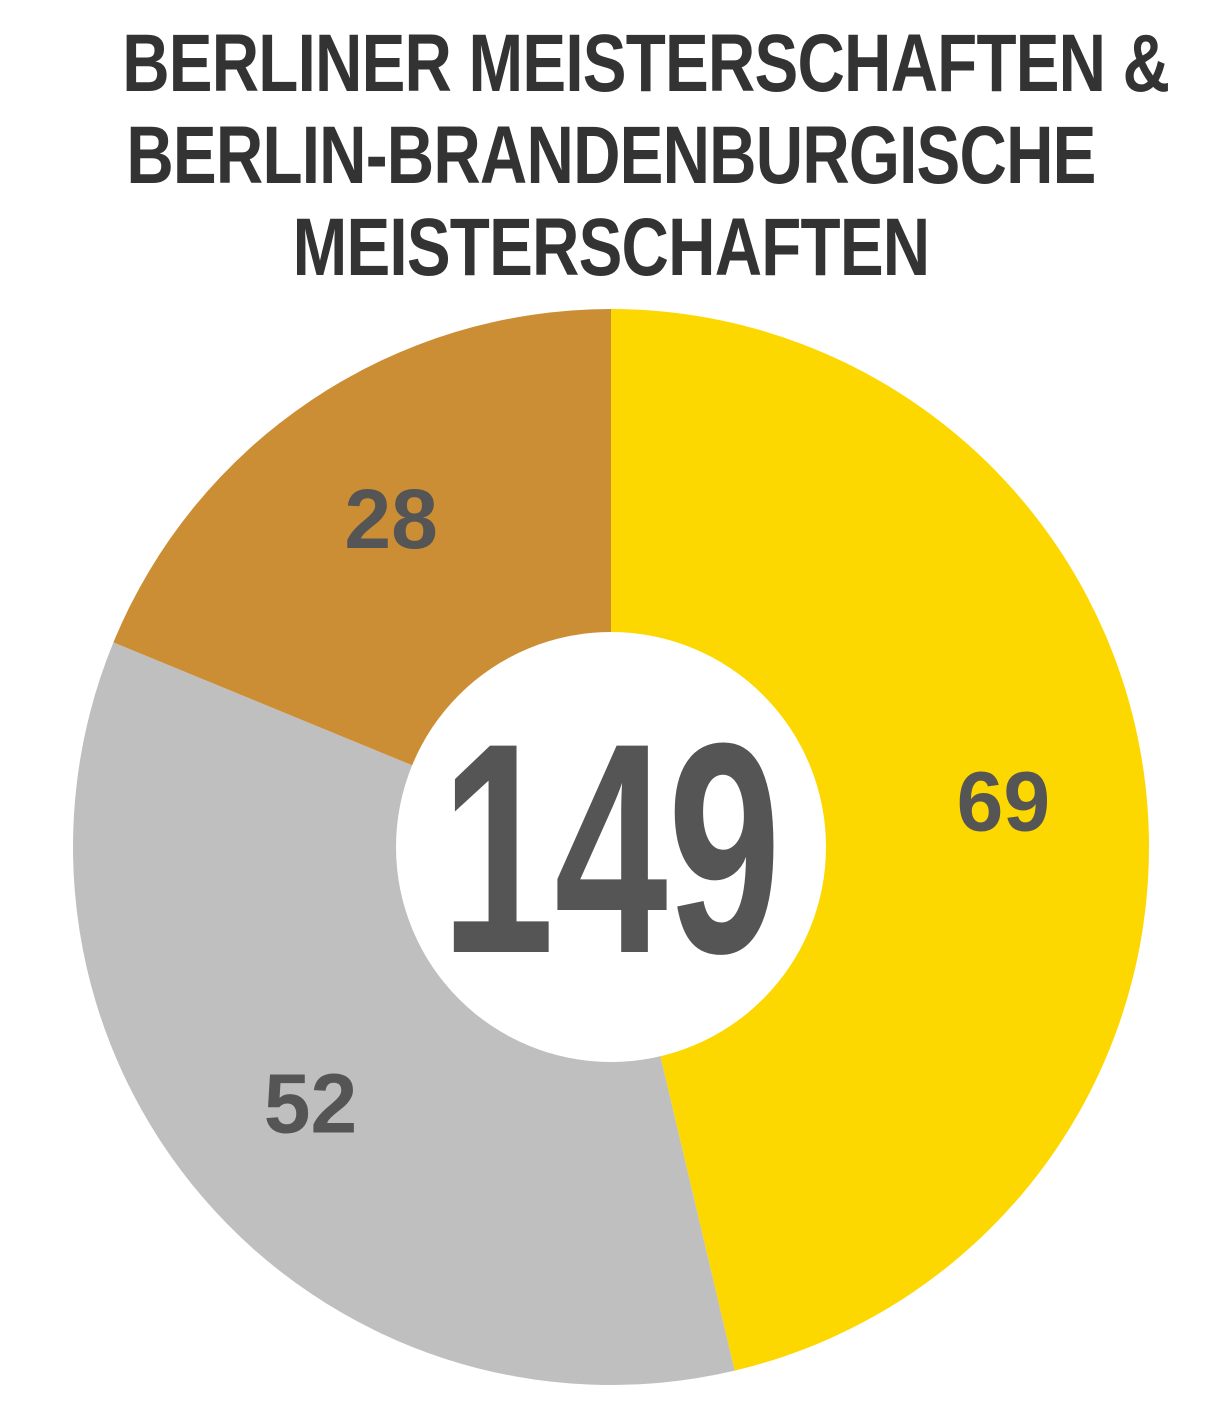 The width and height of the screenshot is (1222, 1422). Describe the element at coordinates (646, 63) in the screenshot. I see `chart-title-line-1: BERLINER MEISTERSCHAFTEN &` at that location.